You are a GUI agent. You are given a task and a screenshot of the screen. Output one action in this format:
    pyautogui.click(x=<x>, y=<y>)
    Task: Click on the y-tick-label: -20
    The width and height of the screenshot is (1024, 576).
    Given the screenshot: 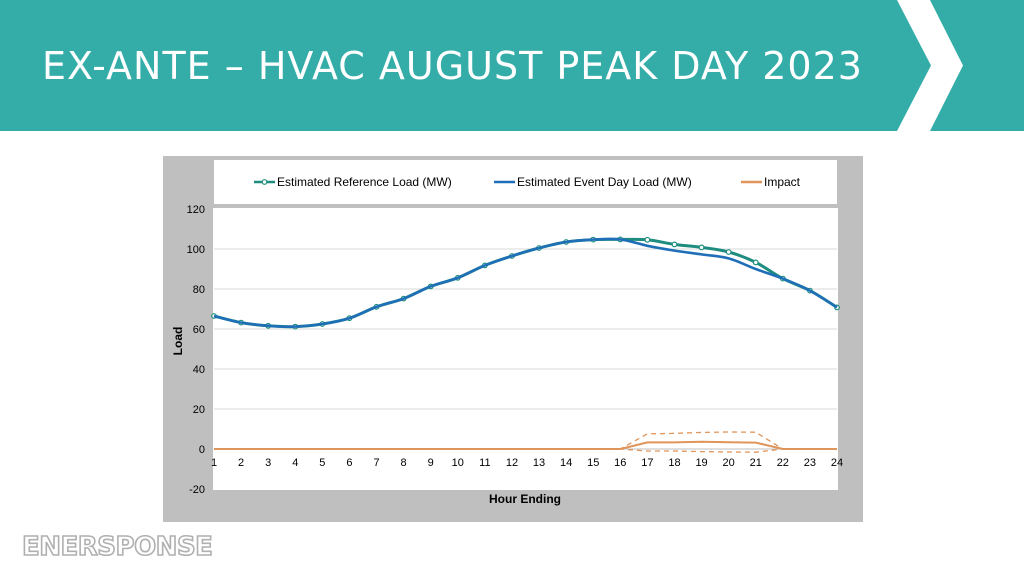 What is the action you would take?
    pyautogui.click(x=197, y=490)
    